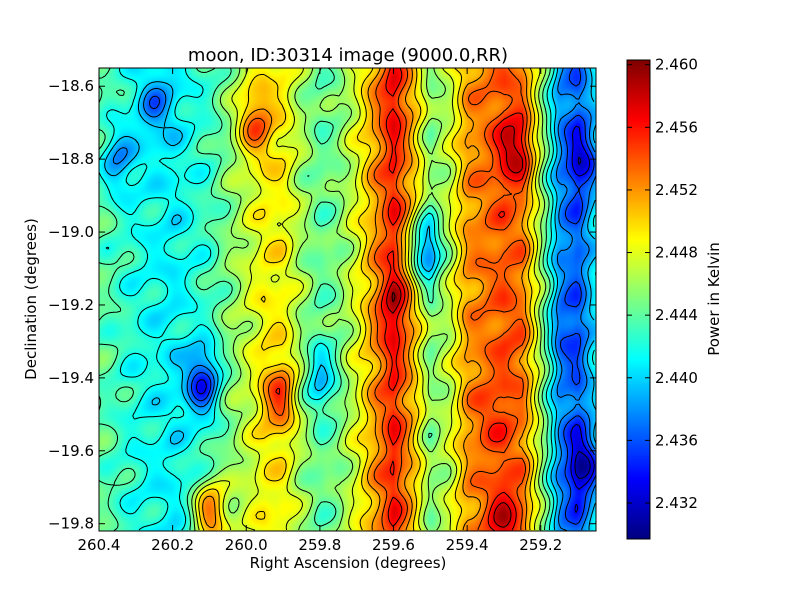  What do you see at coordinates (676, 315) in the screenshot?
I see `colorbar-tick-label: 2.444` at bounding box center [676, 315].